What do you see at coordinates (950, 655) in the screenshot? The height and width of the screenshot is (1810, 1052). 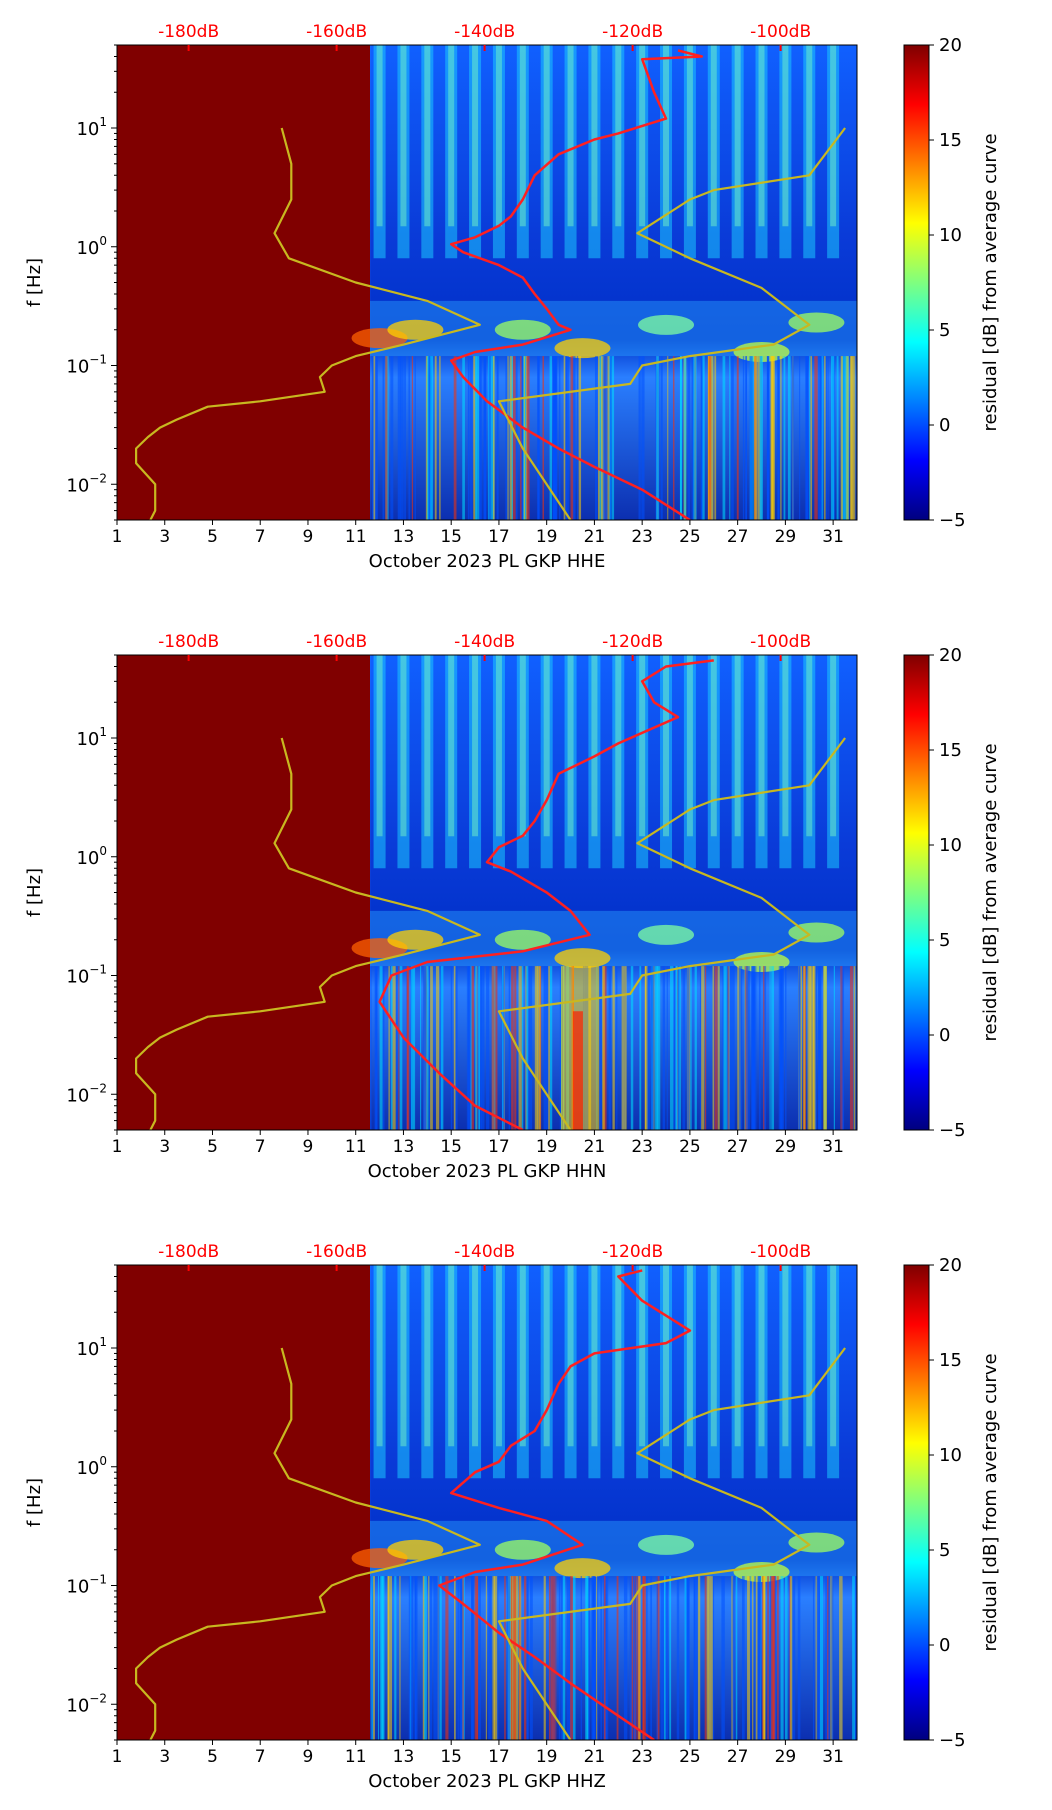 I see `colorbar-tick-label: 20` at bounding box center [950, 655].